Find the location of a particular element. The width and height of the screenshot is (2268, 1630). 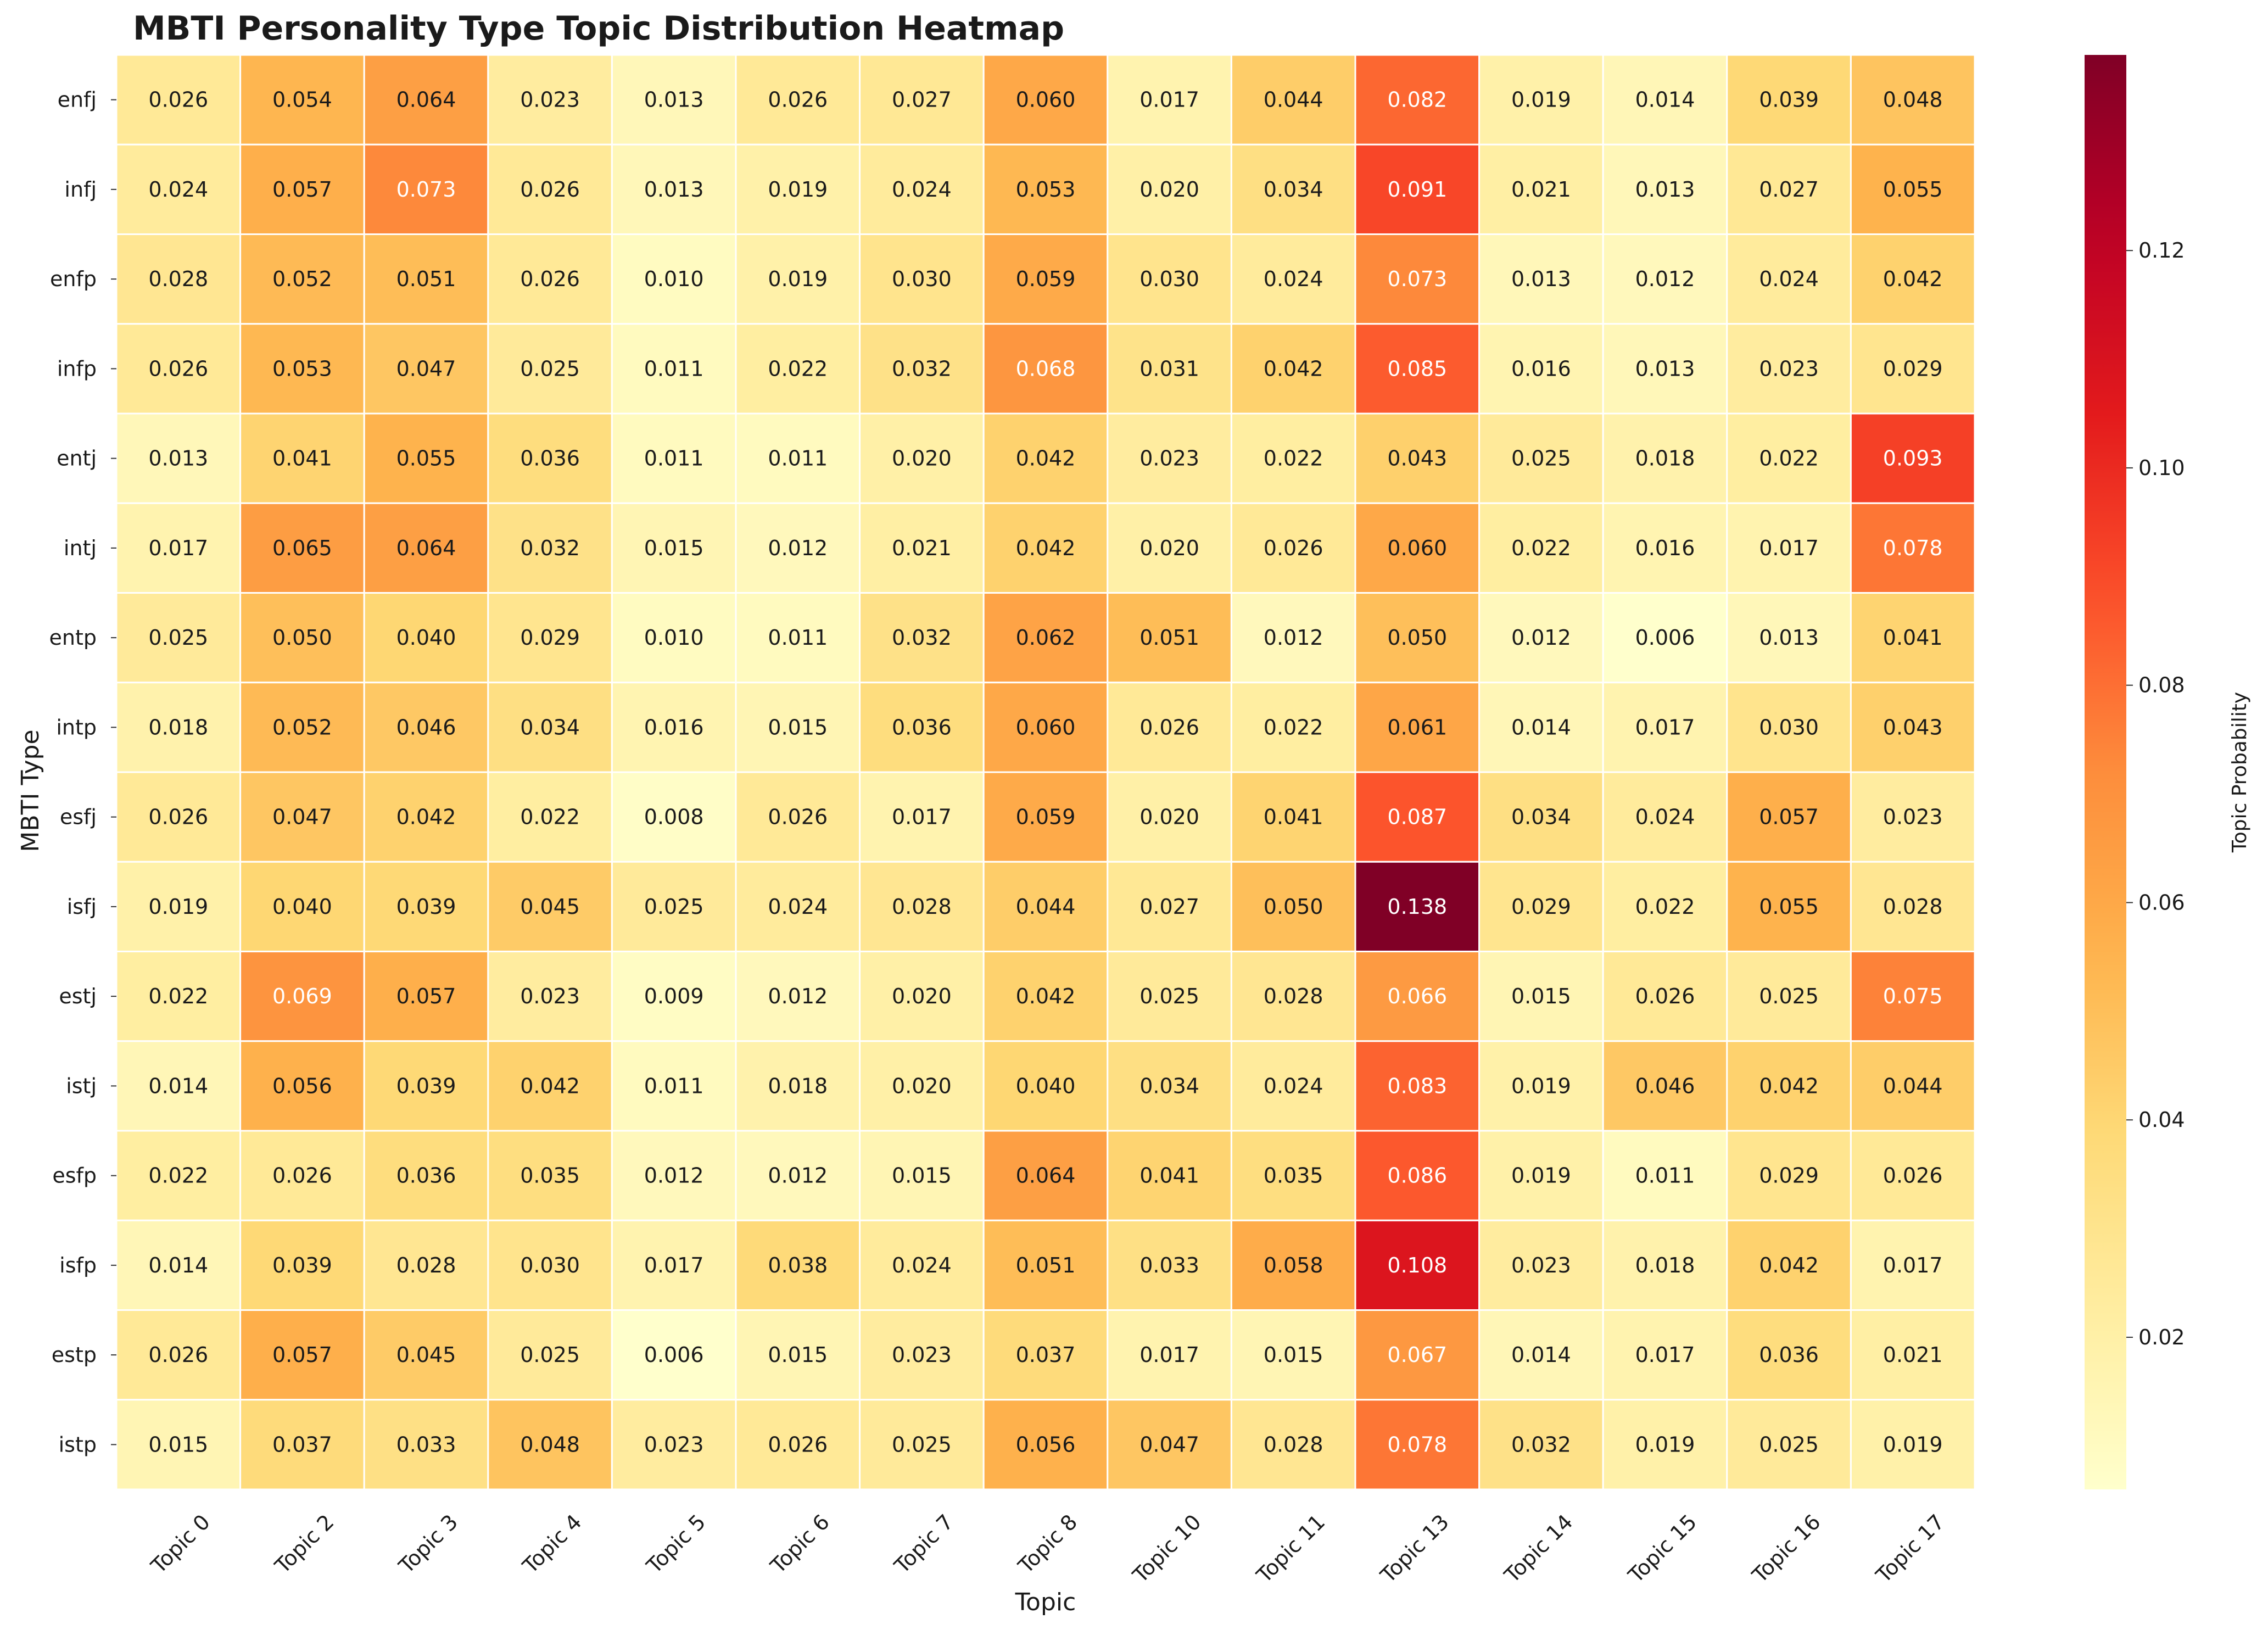

cell-value-label: 0.027 is located at coordinates (1789, 189).